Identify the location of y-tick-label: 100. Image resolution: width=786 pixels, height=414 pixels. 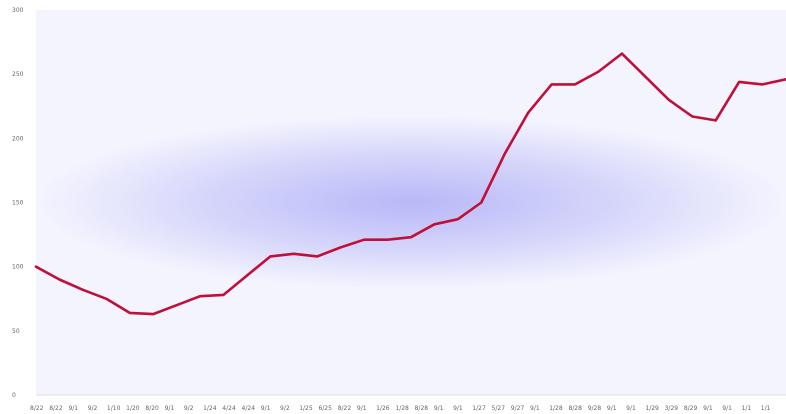
(18, 267).